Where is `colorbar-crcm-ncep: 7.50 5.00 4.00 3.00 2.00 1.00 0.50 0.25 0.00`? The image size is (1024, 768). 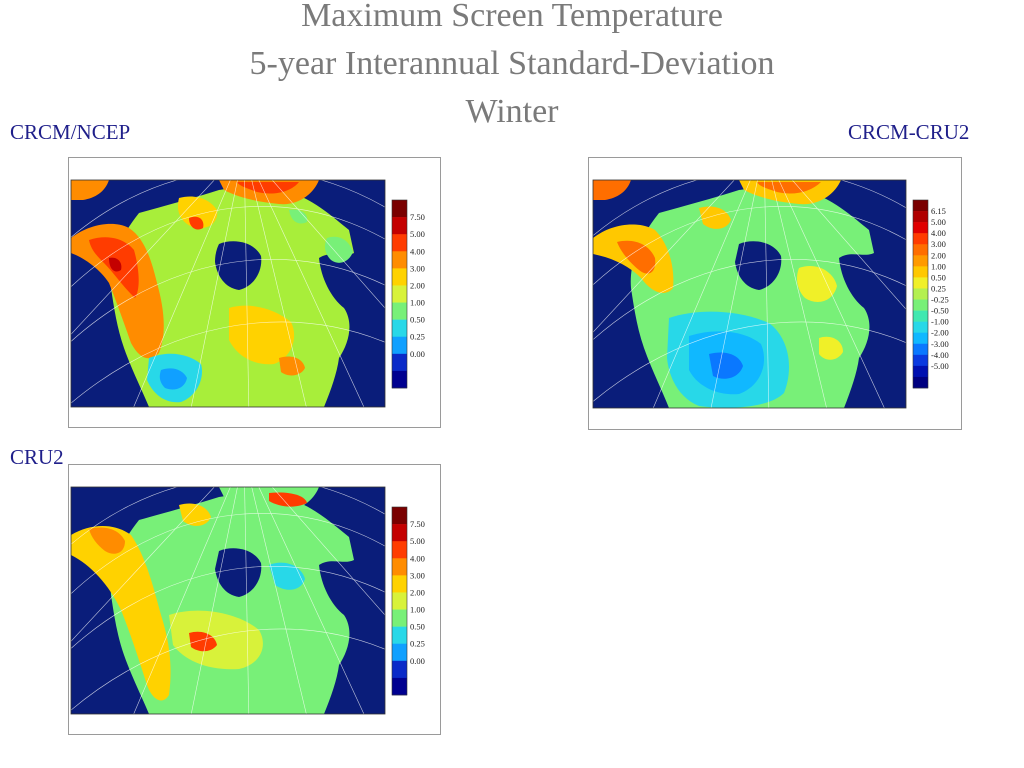 colorbar-crcm-ncep: 7.50 5.00 4.00 3.00 2.00 1.00 0.50 0.25 0.00 is located at coordinates (408, 294).